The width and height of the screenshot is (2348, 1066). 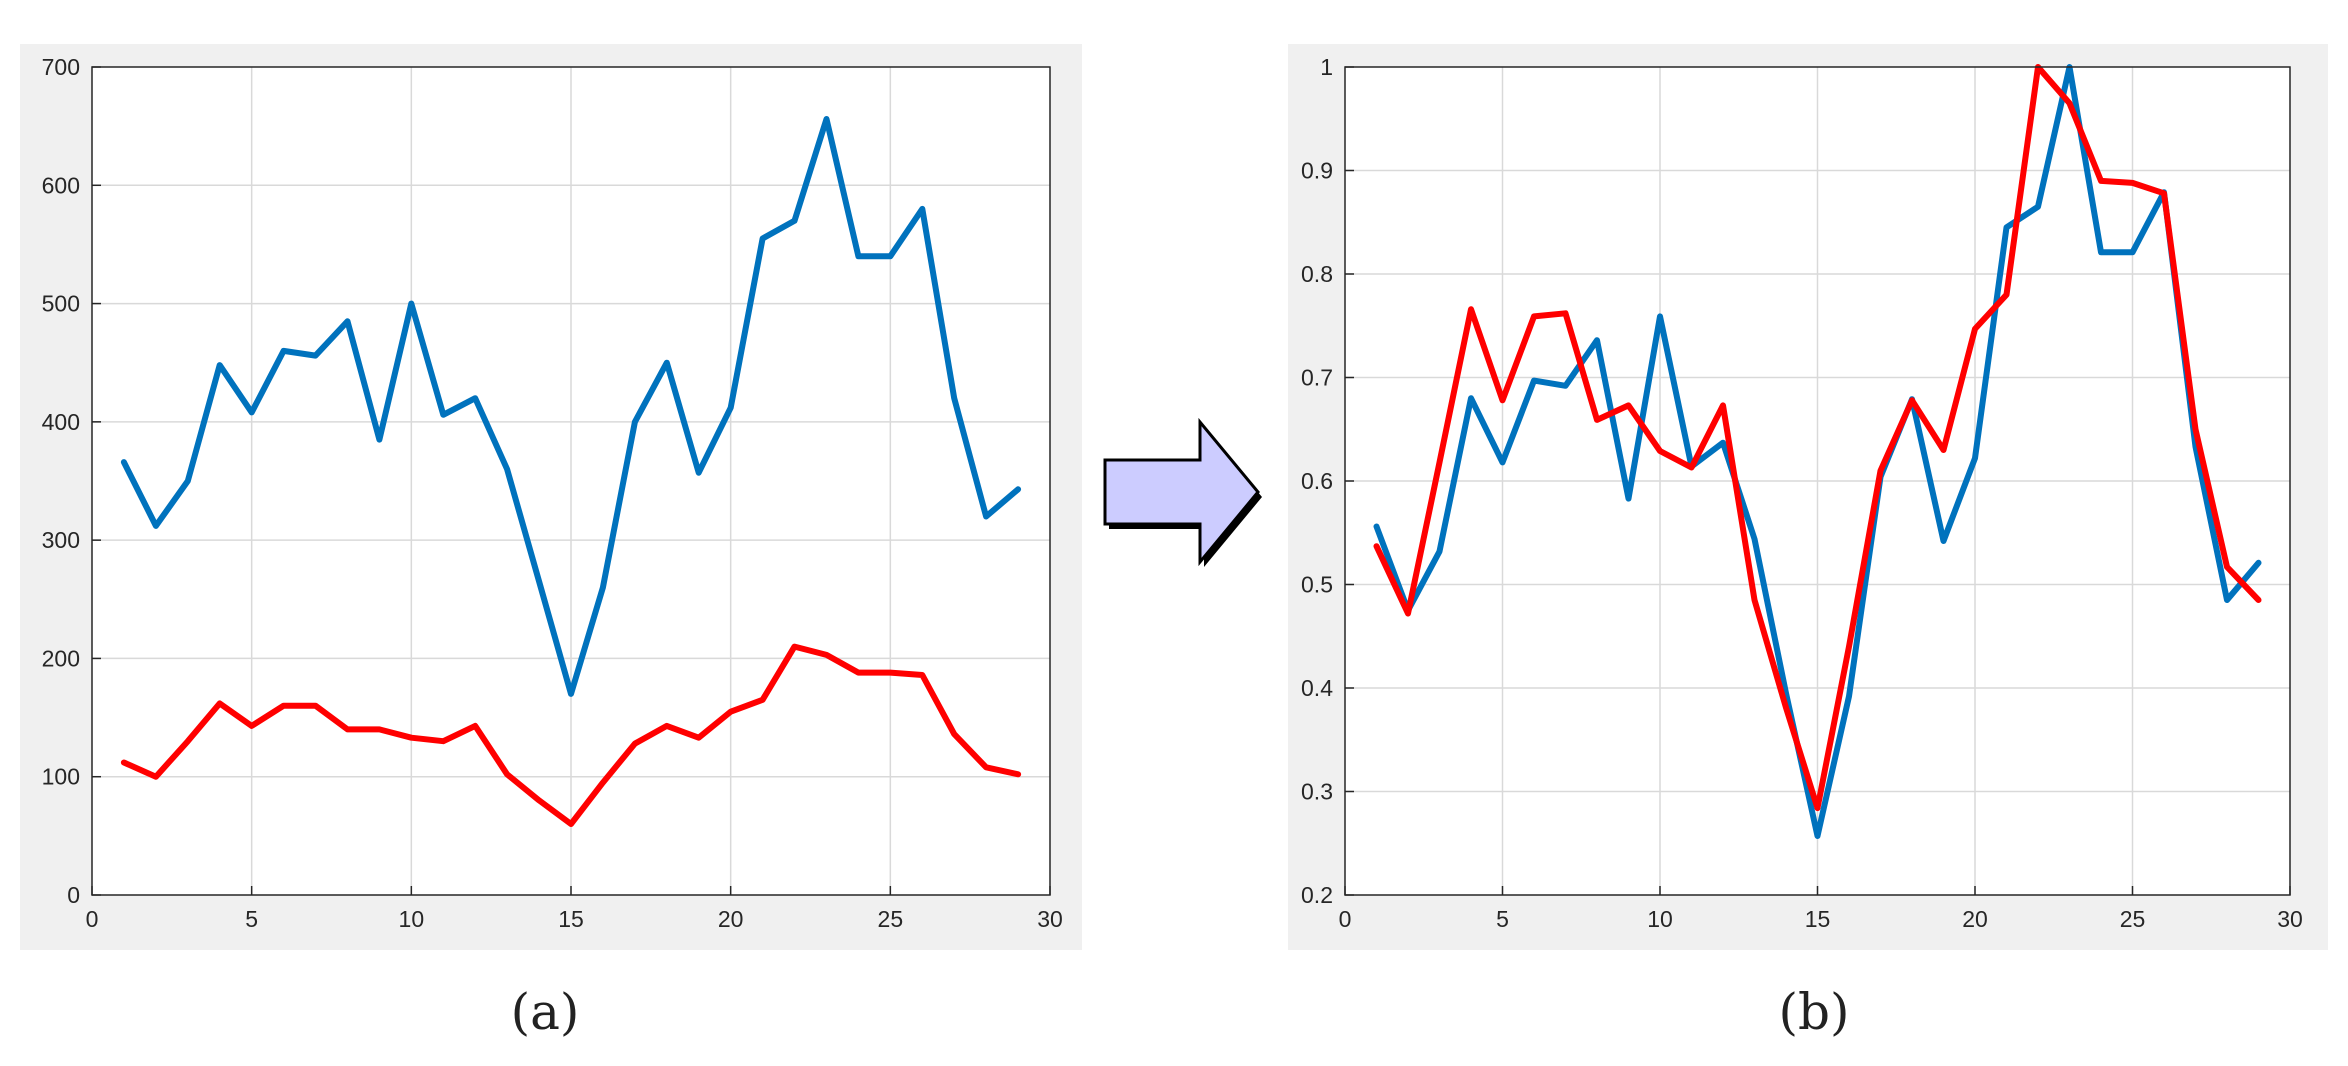 What do you see at coordinates (1317, 585) in the screenshot?
I see `y-tick-label: 0.5` at bounding box center [1317, 585].